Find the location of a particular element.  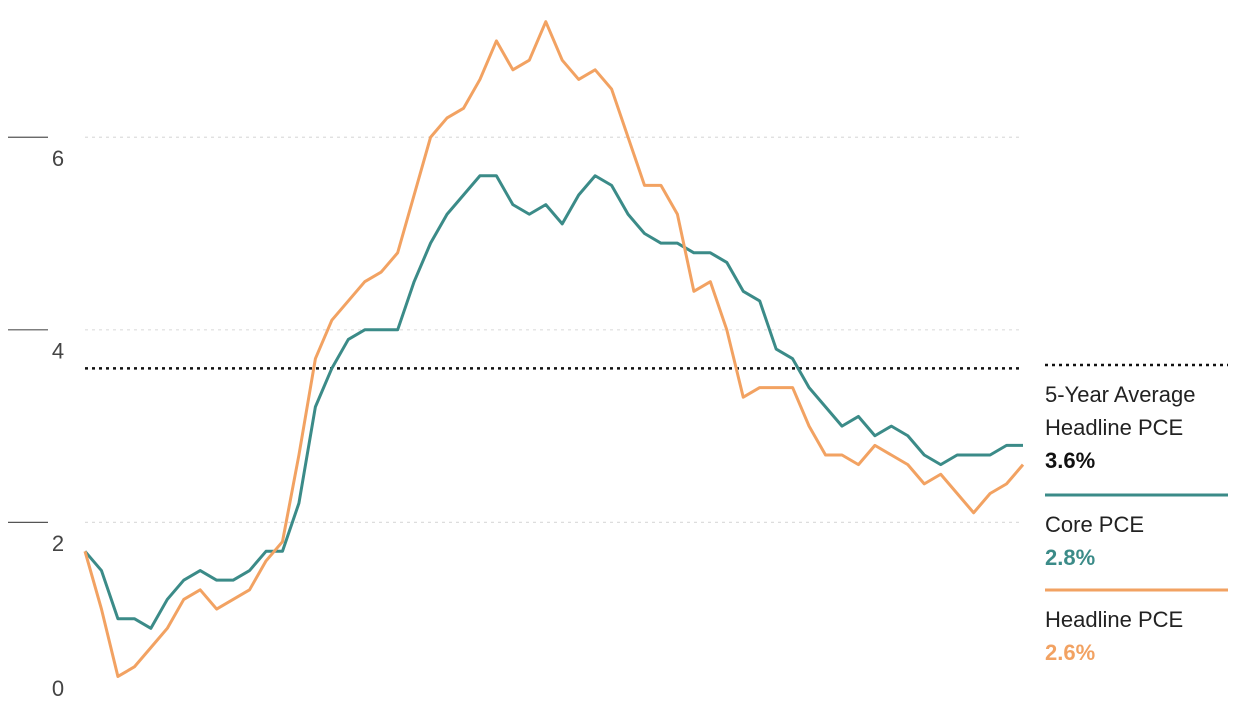

y-tick-label: 2 is located at coordinates (58, 543).